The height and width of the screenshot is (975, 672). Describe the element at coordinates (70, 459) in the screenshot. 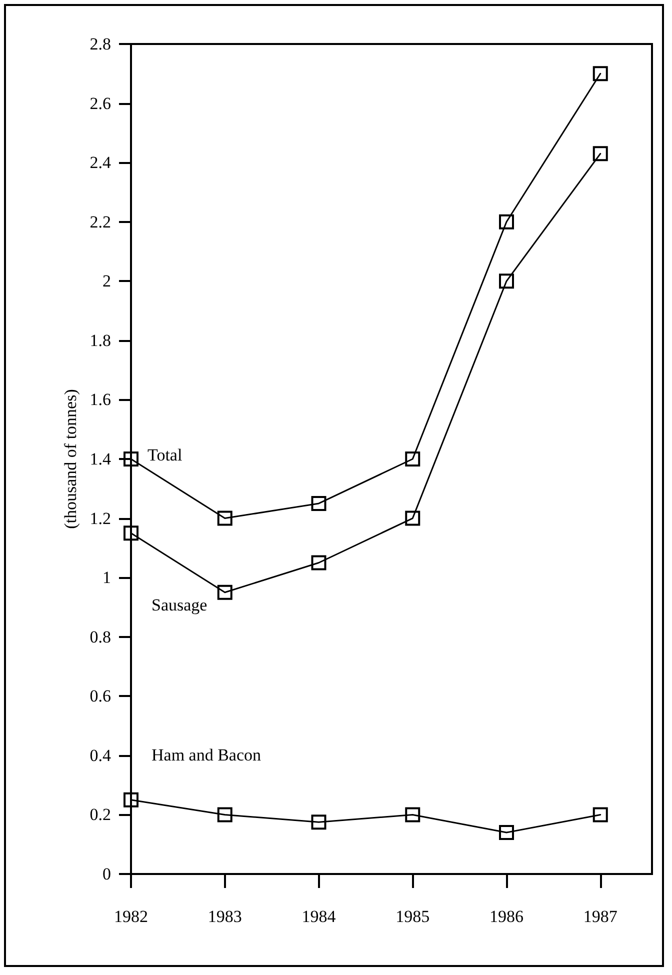

I see `y-axis-title: (thousand of tonnes)` at that location.